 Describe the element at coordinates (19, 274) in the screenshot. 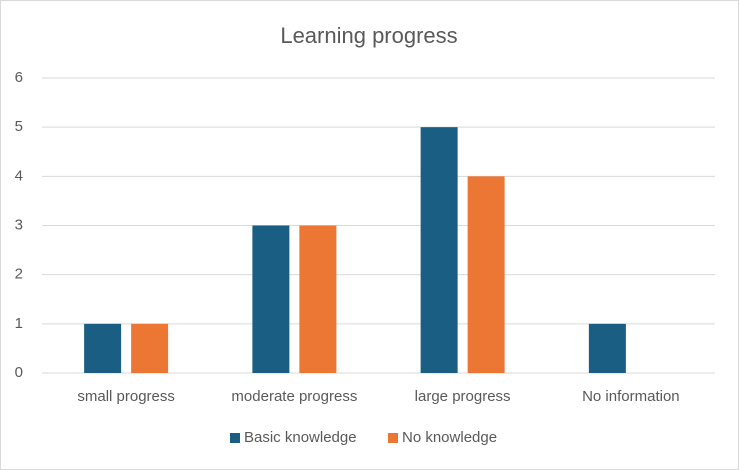

I see `y-tick-label: 2` at that location.